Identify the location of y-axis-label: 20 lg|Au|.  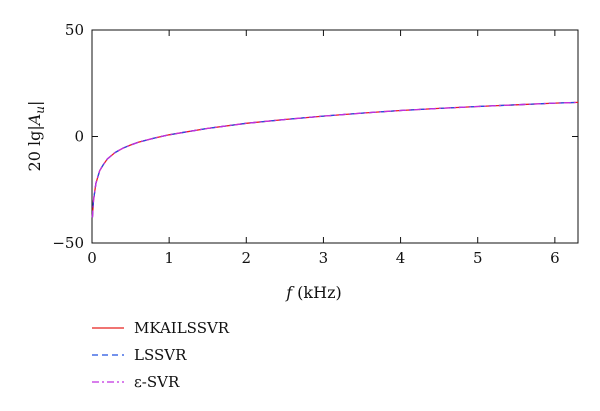
(36, 136).